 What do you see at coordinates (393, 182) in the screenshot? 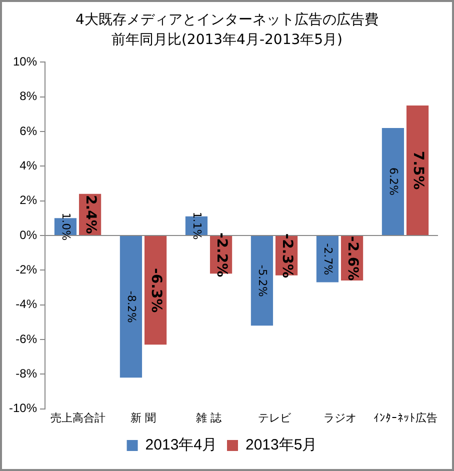
I see `data-label: 6.2%` at bounding box center [393, 182].